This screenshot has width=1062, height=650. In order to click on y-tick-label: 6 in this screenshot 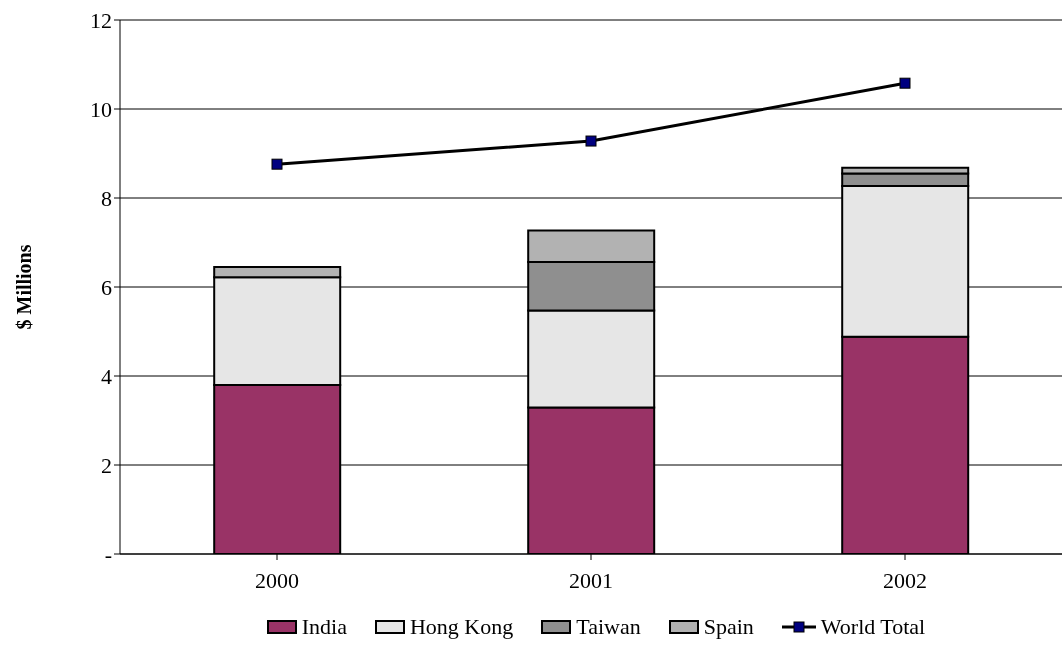, I will do `click(106, 287)`.